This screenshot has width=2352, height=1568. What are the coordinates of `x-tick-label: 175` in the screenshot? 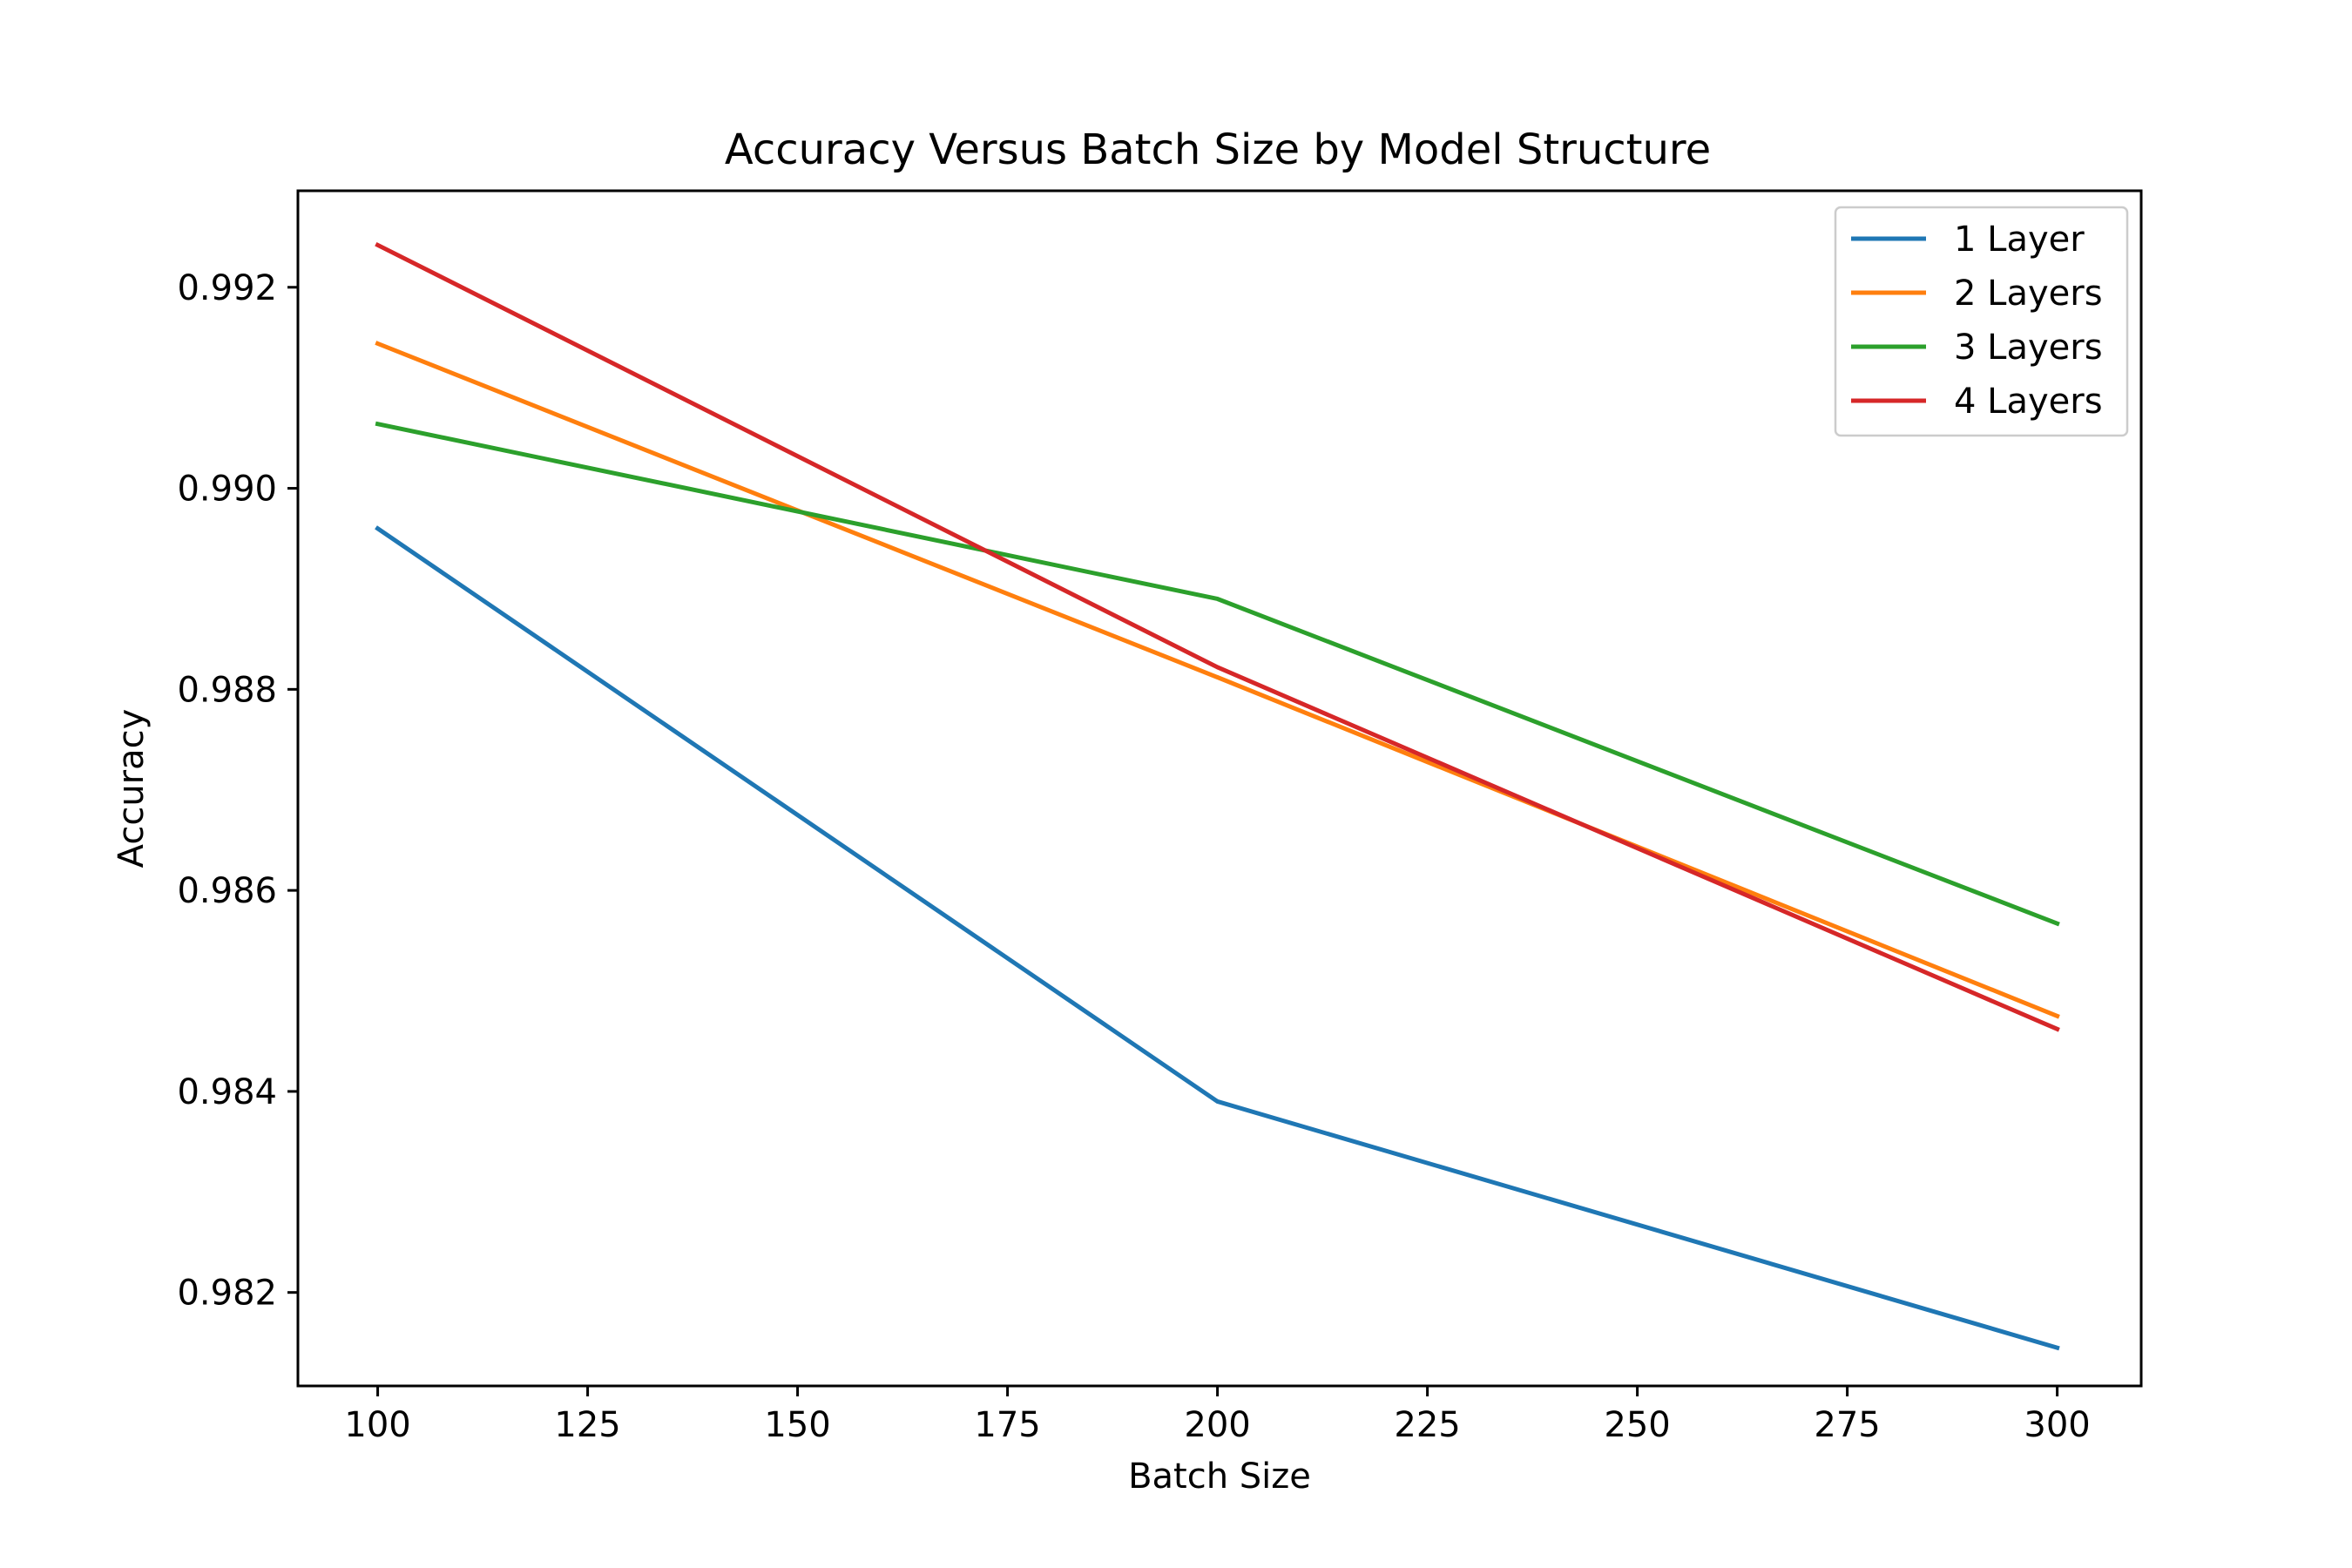 It's located at (1007, 1425).